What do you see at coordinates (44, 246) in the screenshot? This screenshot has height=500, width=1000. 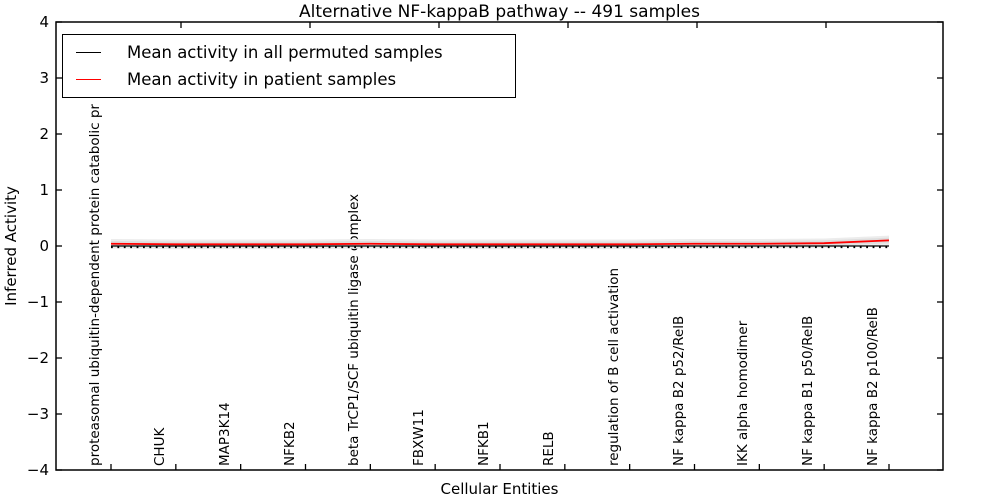 I see `y-tick-label: 0` at bounding box center [44, 246].